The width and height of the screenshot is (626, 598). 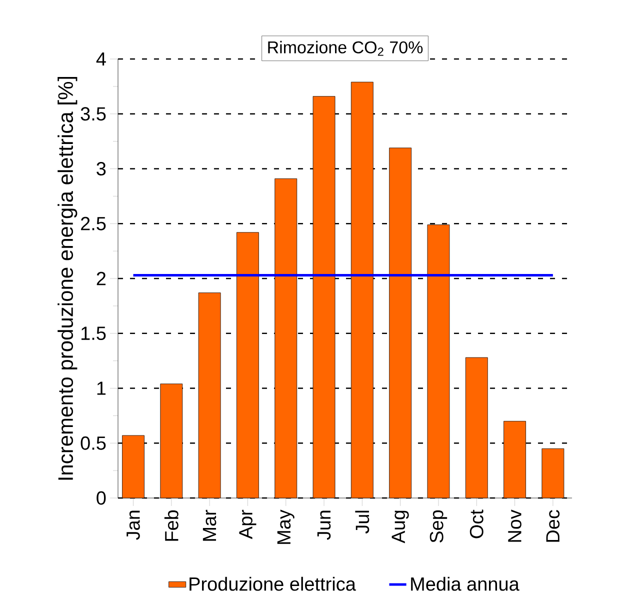 What do you see at coordinates (362, 522) in the screenshot?
I see `x-tick-label: Jul` at bounding box center [362, 522].